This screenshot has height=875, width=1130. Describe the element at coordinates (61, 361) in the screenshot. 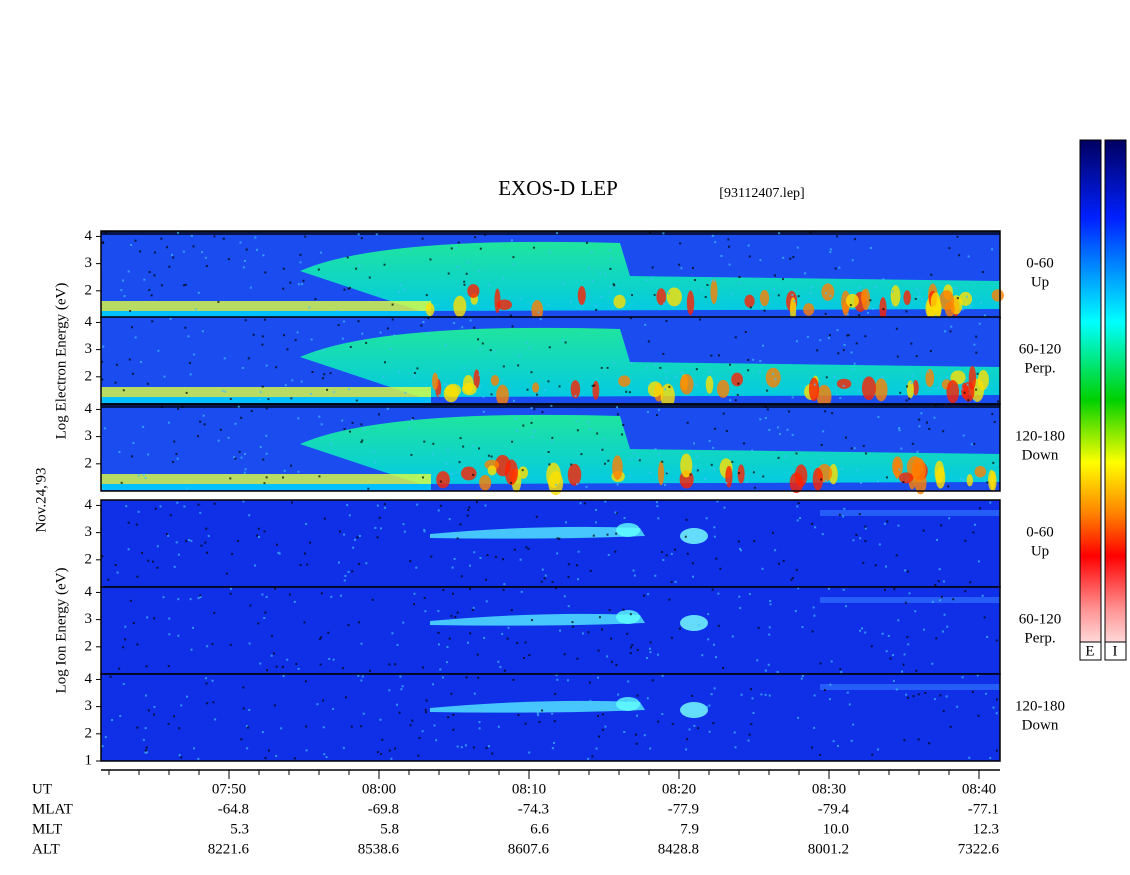

I see `y-axis-label: Log Electron Energy (eV)` at that location.